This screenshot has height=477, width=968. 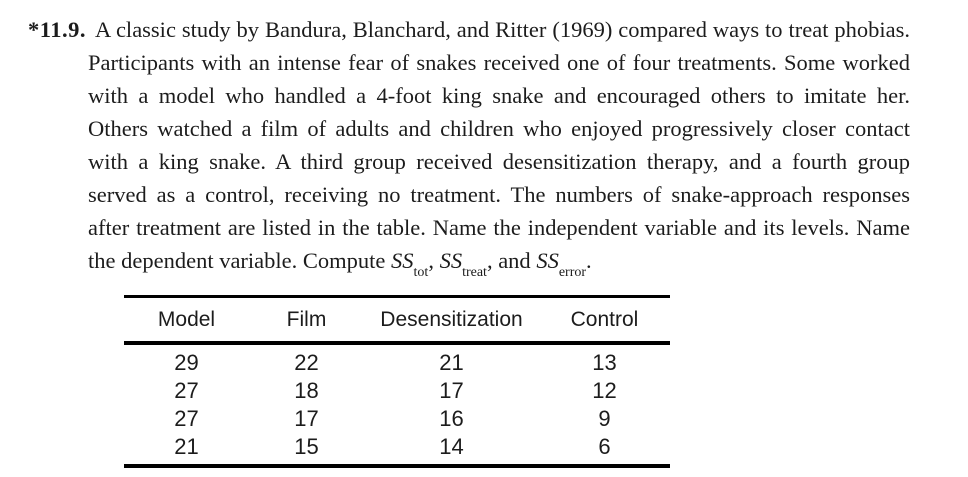 What do you see at coordinates (511, 260) in the screenshot?
I see `ss-suffix: , and` at bounding box center [511, 260].